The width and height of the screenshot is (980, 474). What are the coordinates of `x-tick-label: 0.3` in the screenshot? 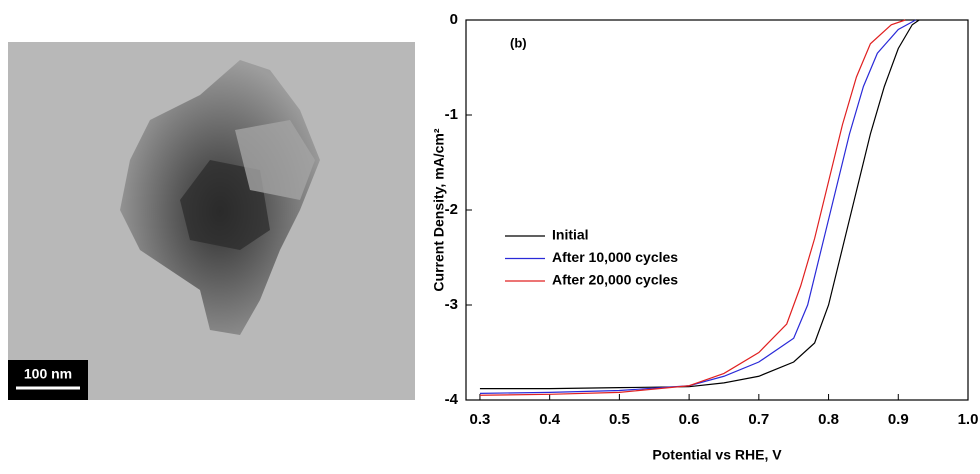 It's located at (480, 419).